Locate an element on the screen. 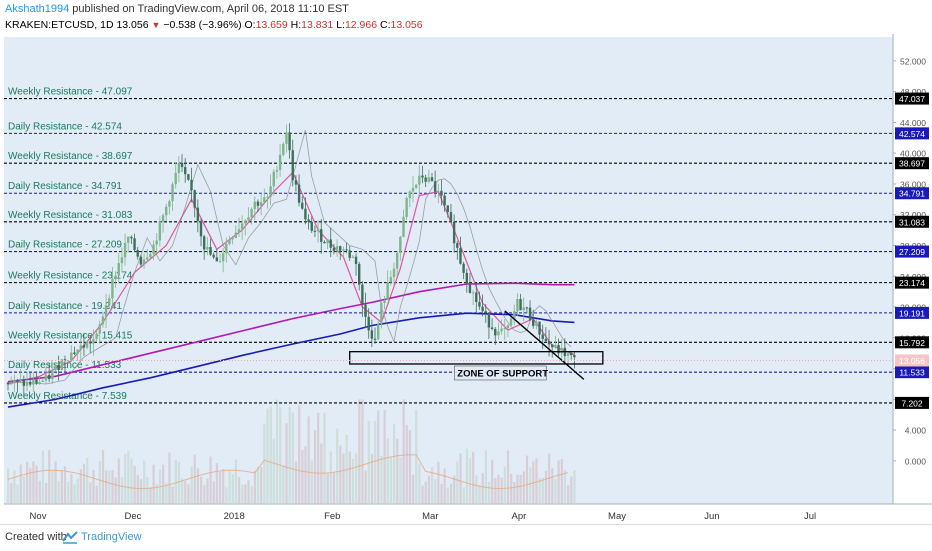 This screenshot has height=551, width=932. close-label: C: is located at coordinates (385, 25).